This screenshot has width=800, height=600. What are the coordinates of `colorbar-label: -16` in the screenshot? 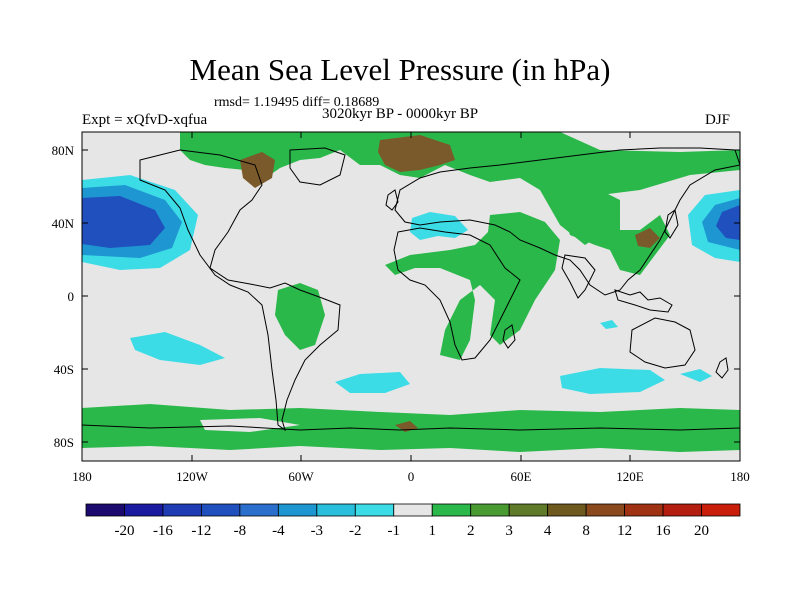 It's located at (163, 531).